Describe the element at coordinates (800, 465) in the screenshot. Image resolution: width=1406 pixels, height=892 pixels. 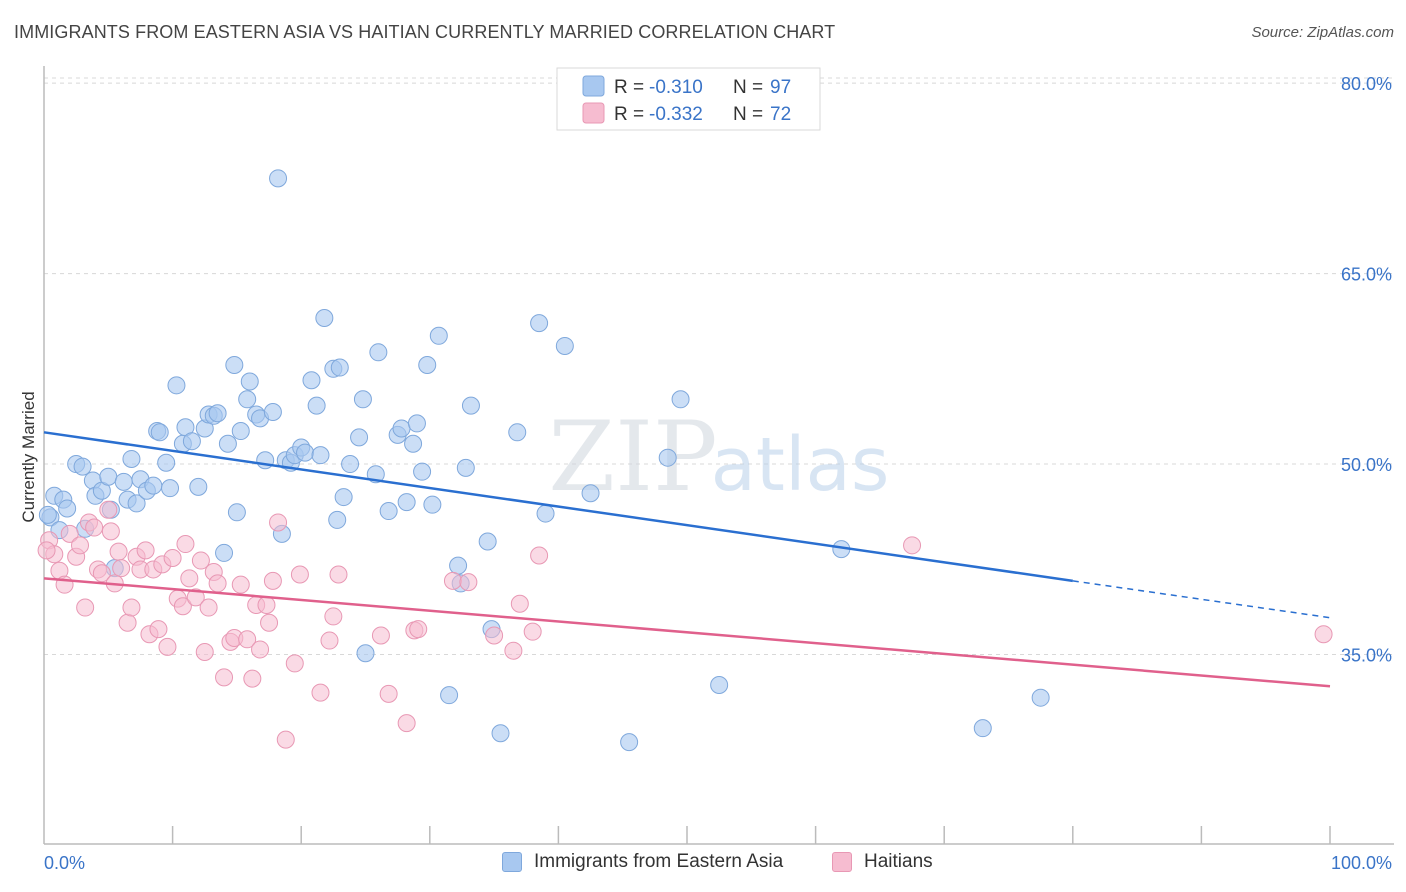
I see `watermark-atlas: atlas` at that location.